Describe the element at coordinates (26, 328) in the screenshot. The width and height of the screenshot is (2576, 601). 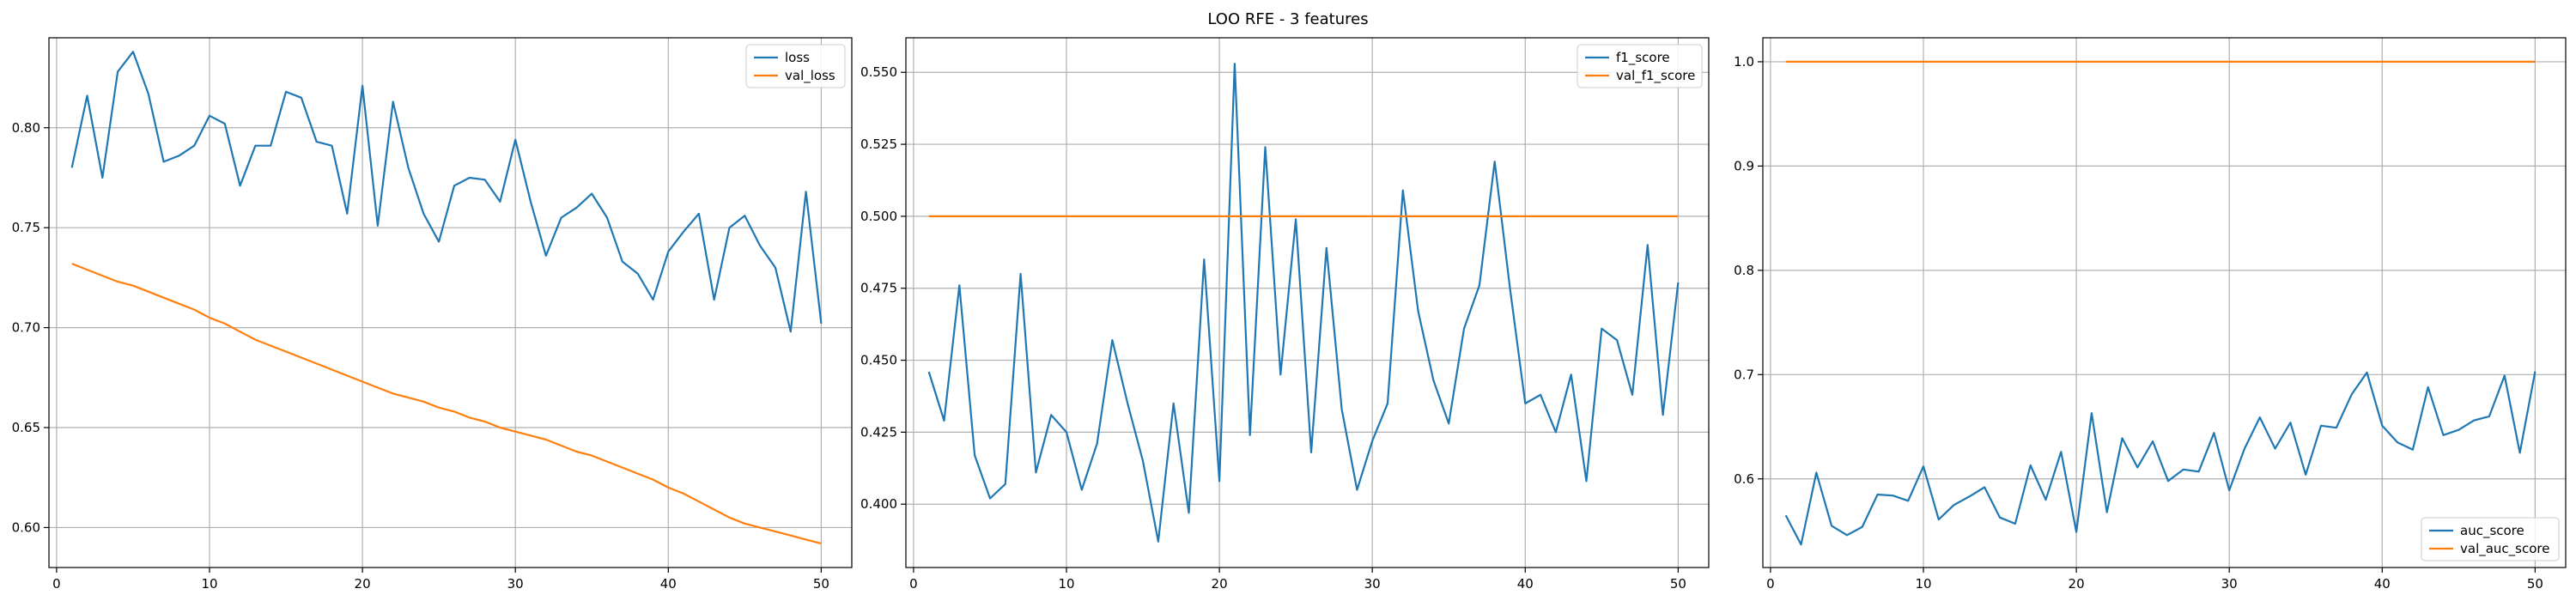
I see `y-tick-label: 0.70` at that location.